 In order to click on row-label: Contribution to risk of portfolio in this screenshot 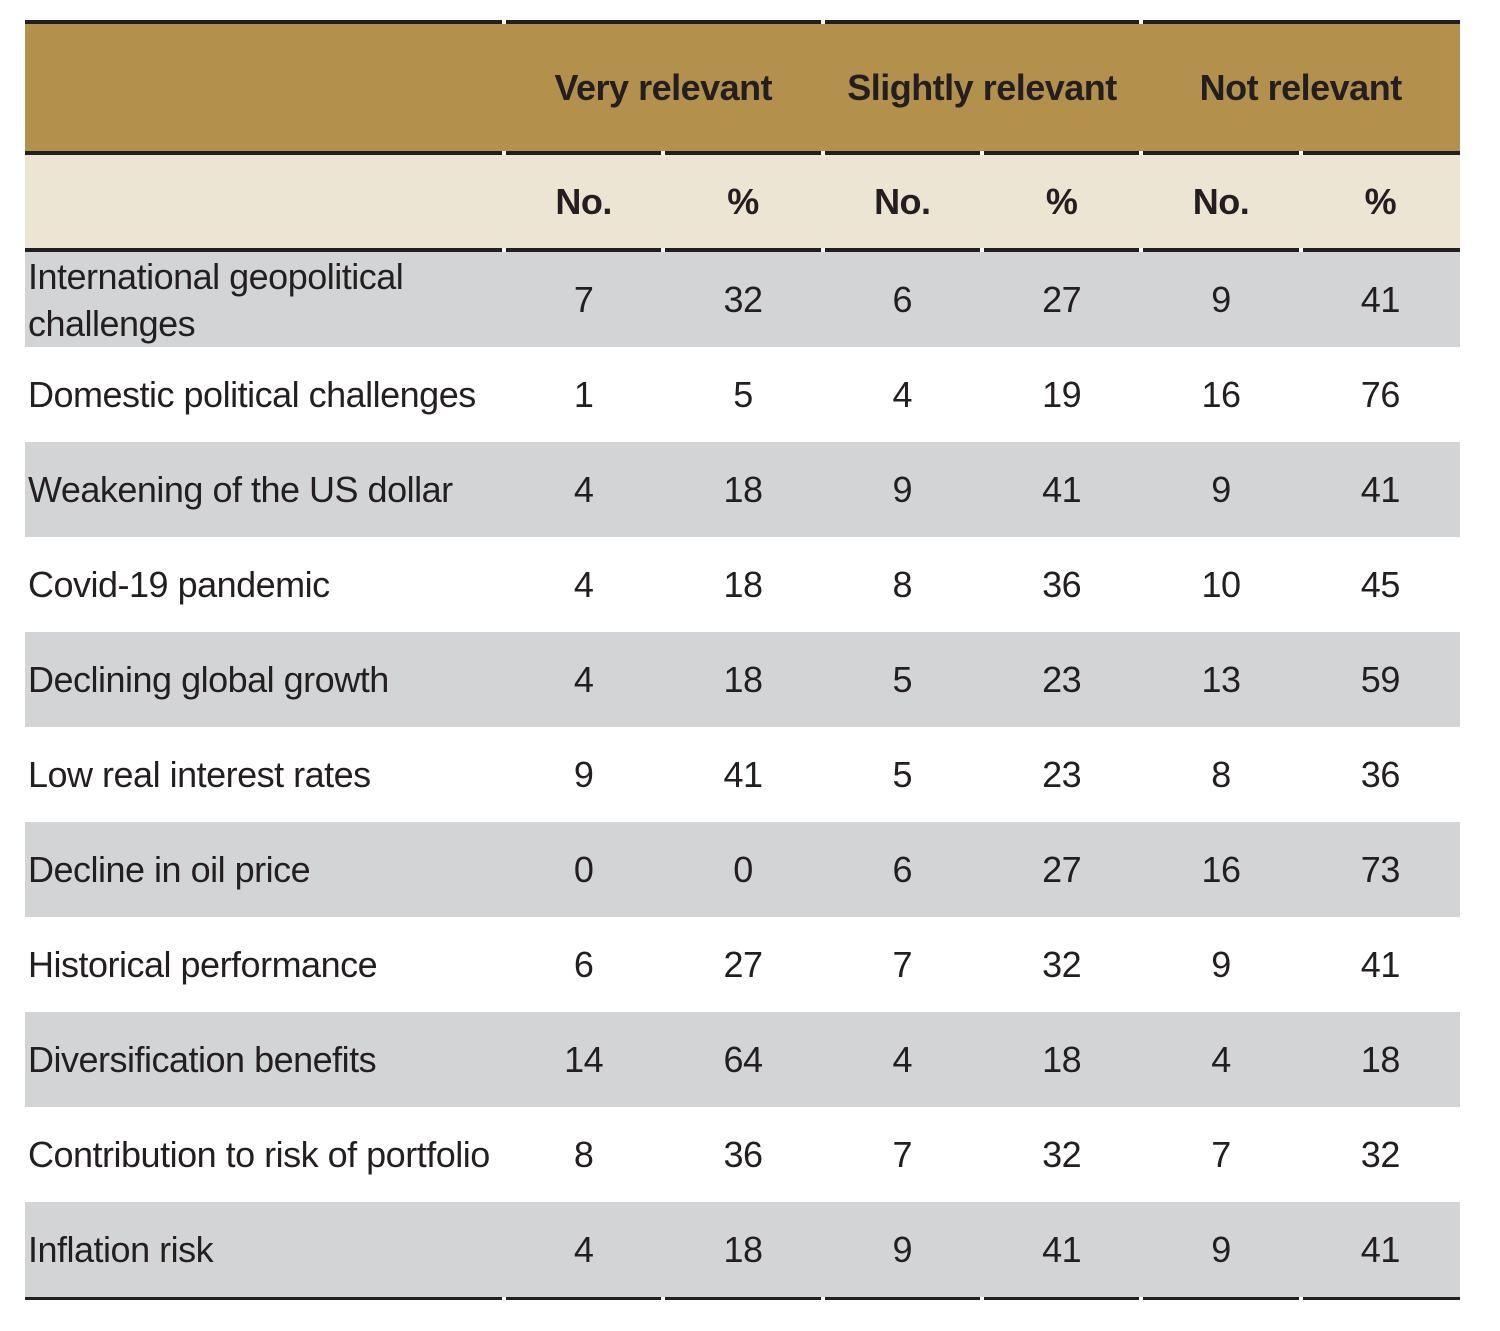, I will do `click(259, 1154)`.